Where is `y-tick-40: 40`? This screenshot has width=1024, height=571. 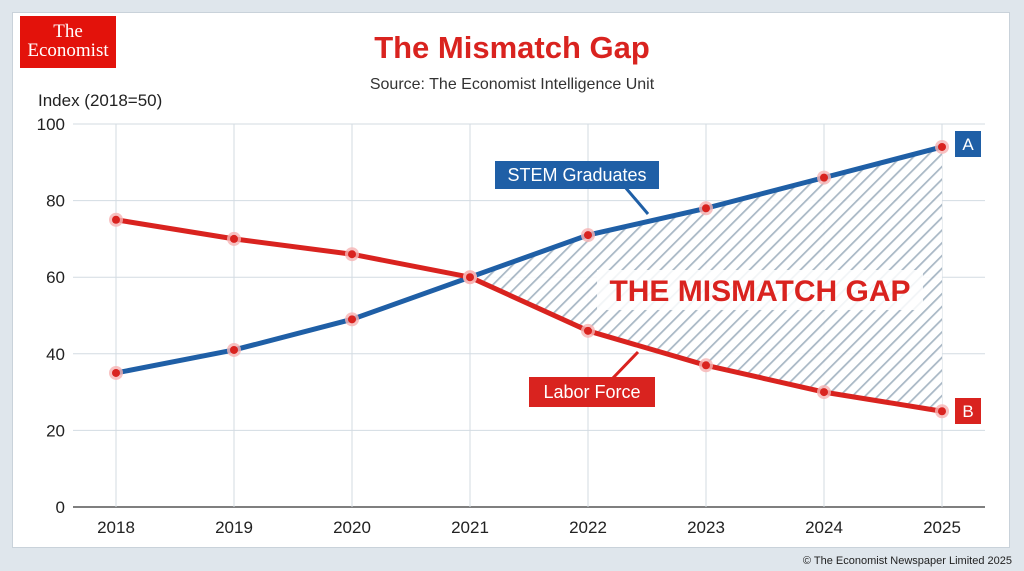
y-tick-40: 40 is located at coordinates (55, 354).